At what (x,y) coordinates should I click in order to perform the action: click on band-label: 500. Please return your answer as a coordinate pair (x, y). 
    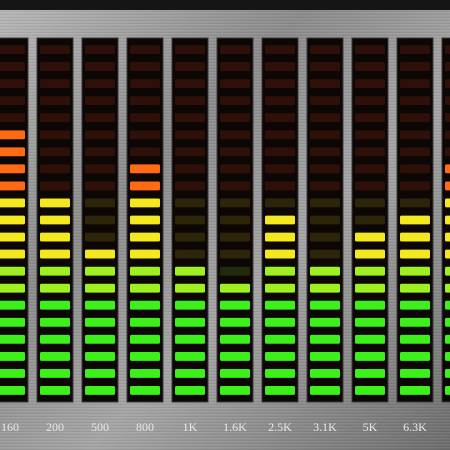
    Looking at the image, I should click on (100, 427).